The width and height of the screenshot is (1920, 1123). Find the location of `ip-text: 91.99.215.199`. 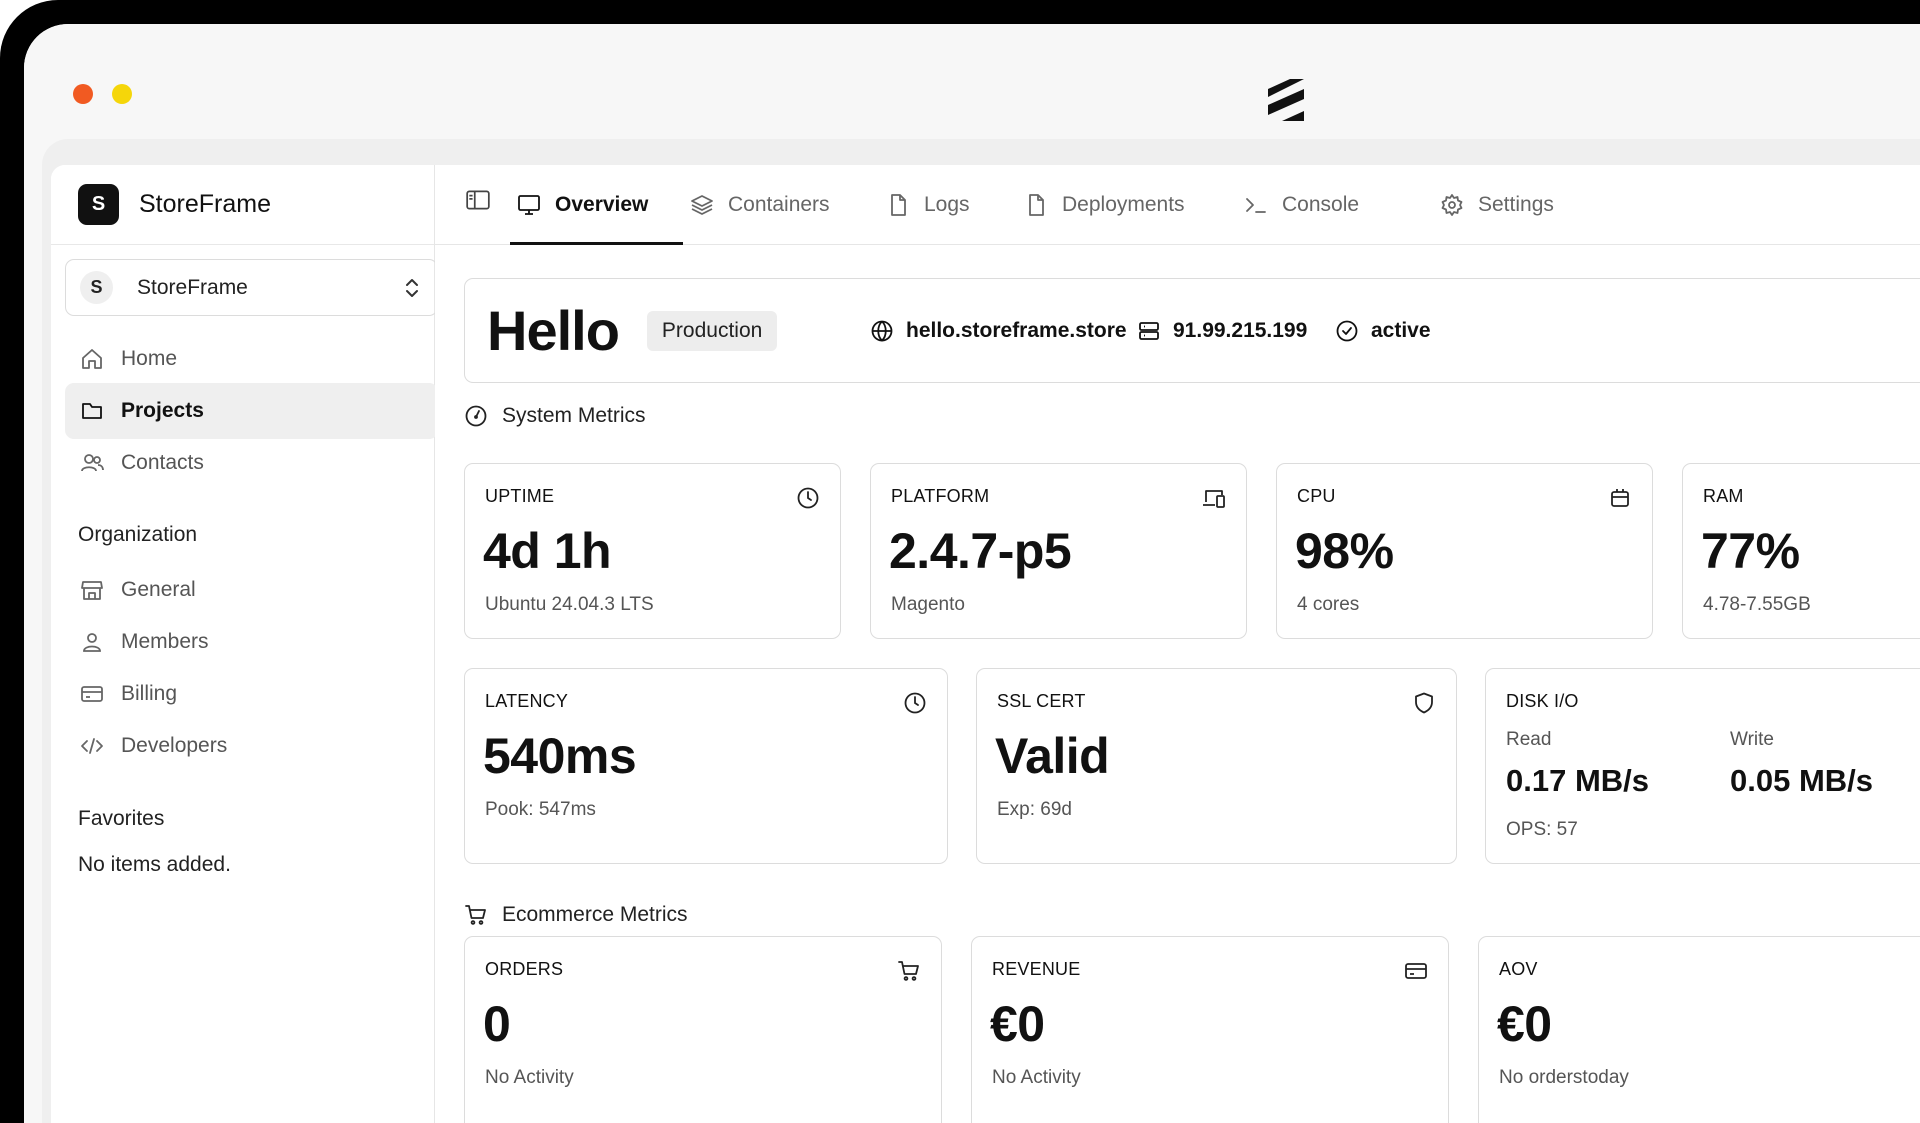

ip-text: 91.99.215.199 is located at coordinates (1240, 330).